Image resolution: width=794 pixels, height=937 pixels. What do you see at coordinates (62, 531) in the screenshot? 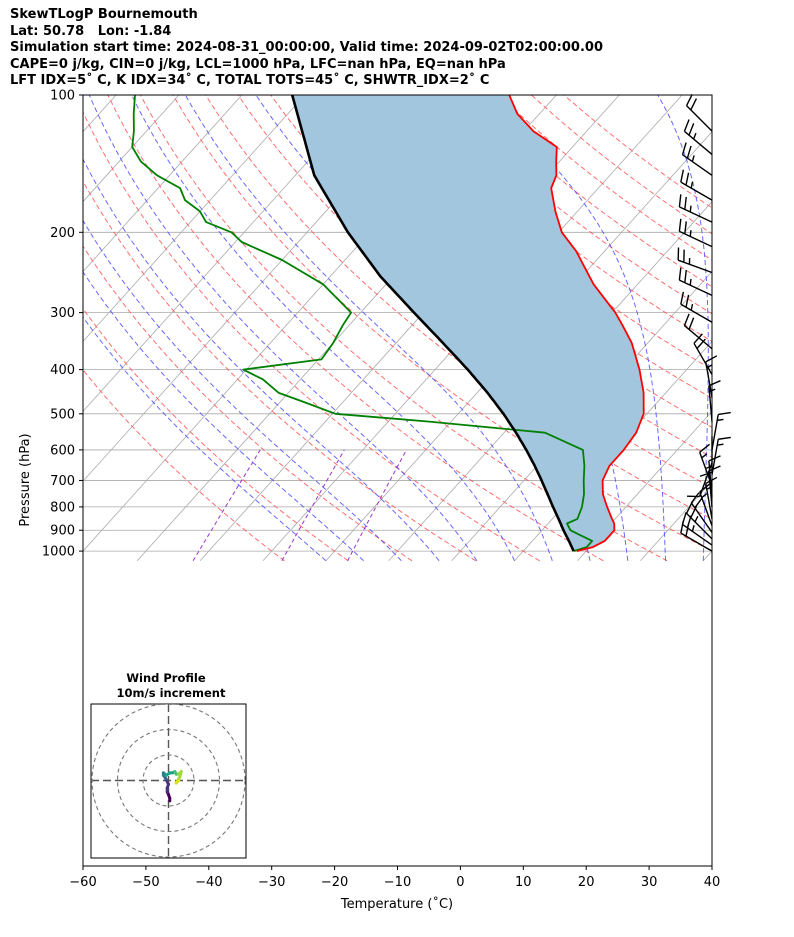
I see `y-tick-label: 900` at bounding box center [62, 531].